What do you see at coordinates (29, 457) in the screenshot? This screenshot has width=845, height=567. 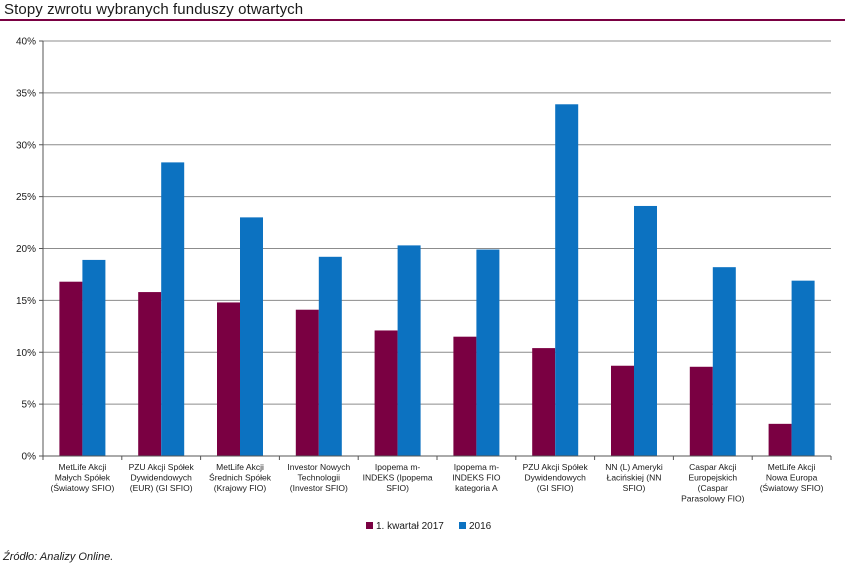 I see `y-tick-label: 0%` at bounding box center [29, 457].